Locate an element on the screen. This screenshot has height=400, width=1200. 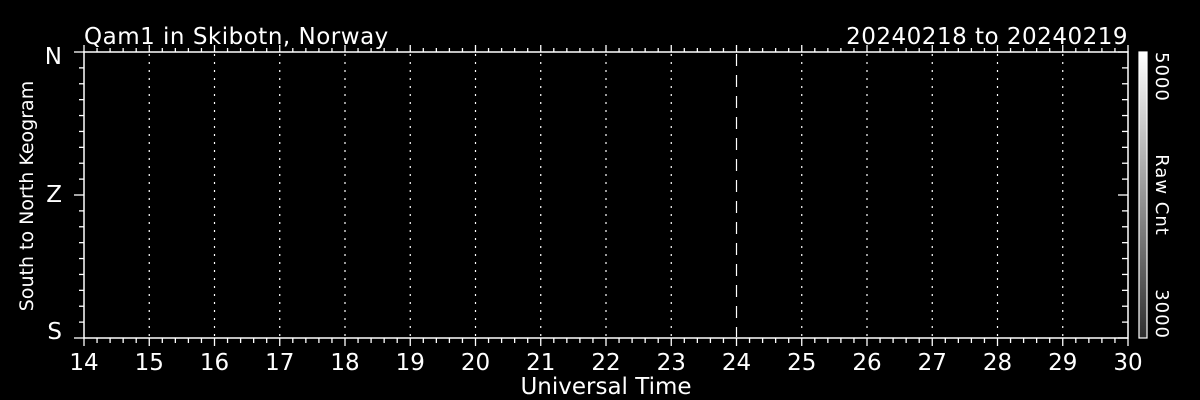
y-tick-label-n: N is located at coordinates (53, 57).